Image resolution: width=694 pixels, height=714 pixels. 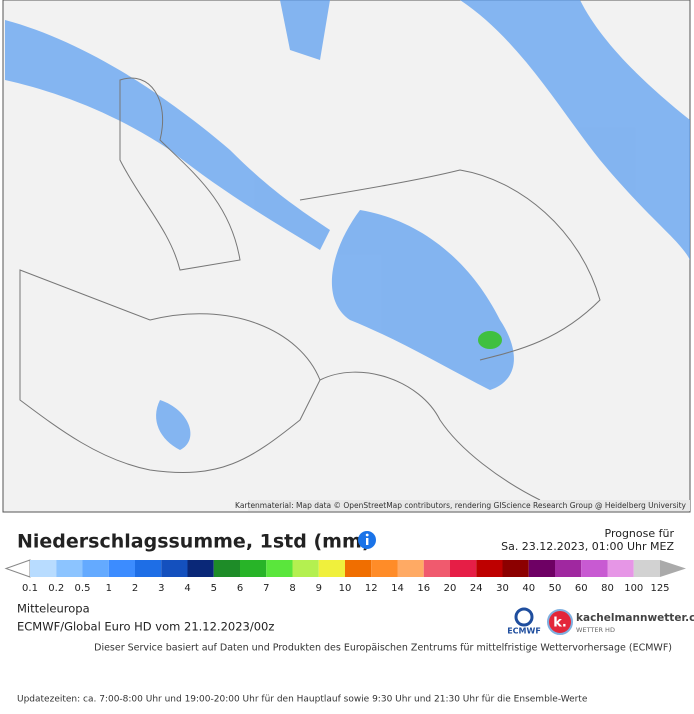 I want to click on legend-label: 20, so click(x=450, y=588).